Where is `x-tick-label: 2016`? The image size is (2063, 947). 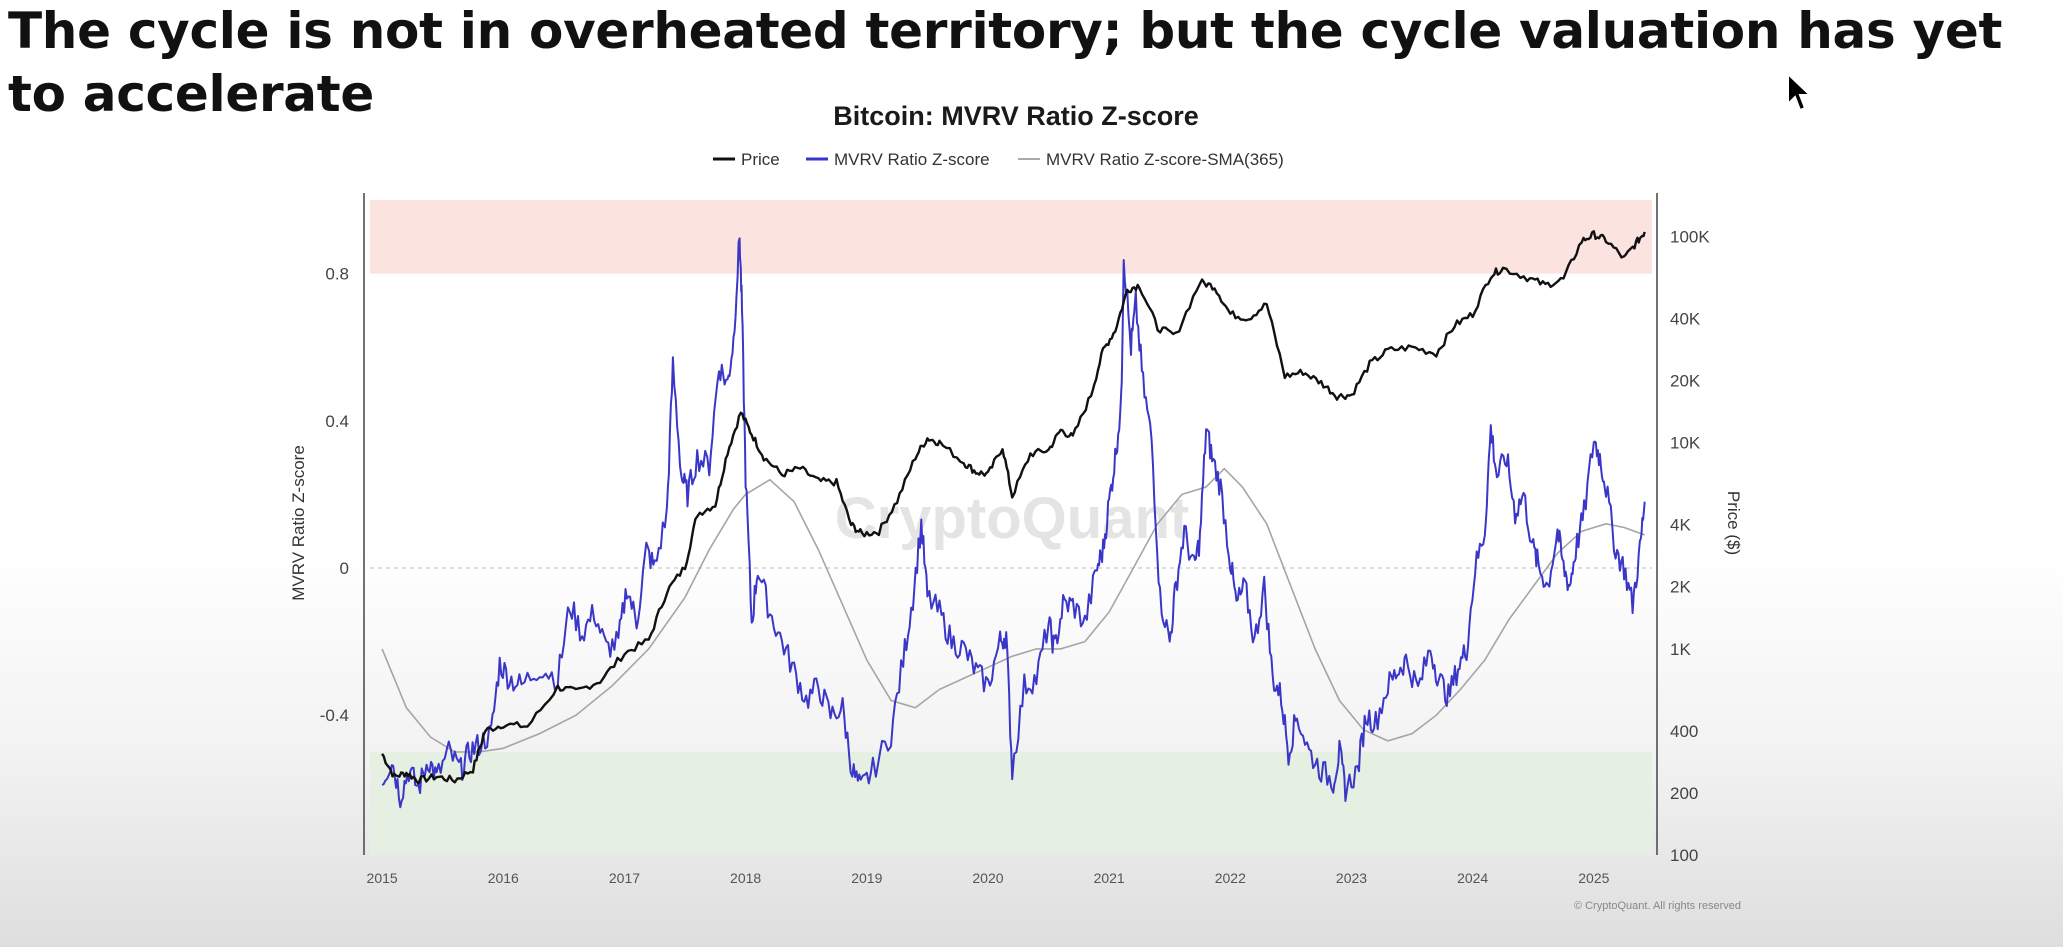
x-tick-label: 2016 is located at coordinates (503, 878).